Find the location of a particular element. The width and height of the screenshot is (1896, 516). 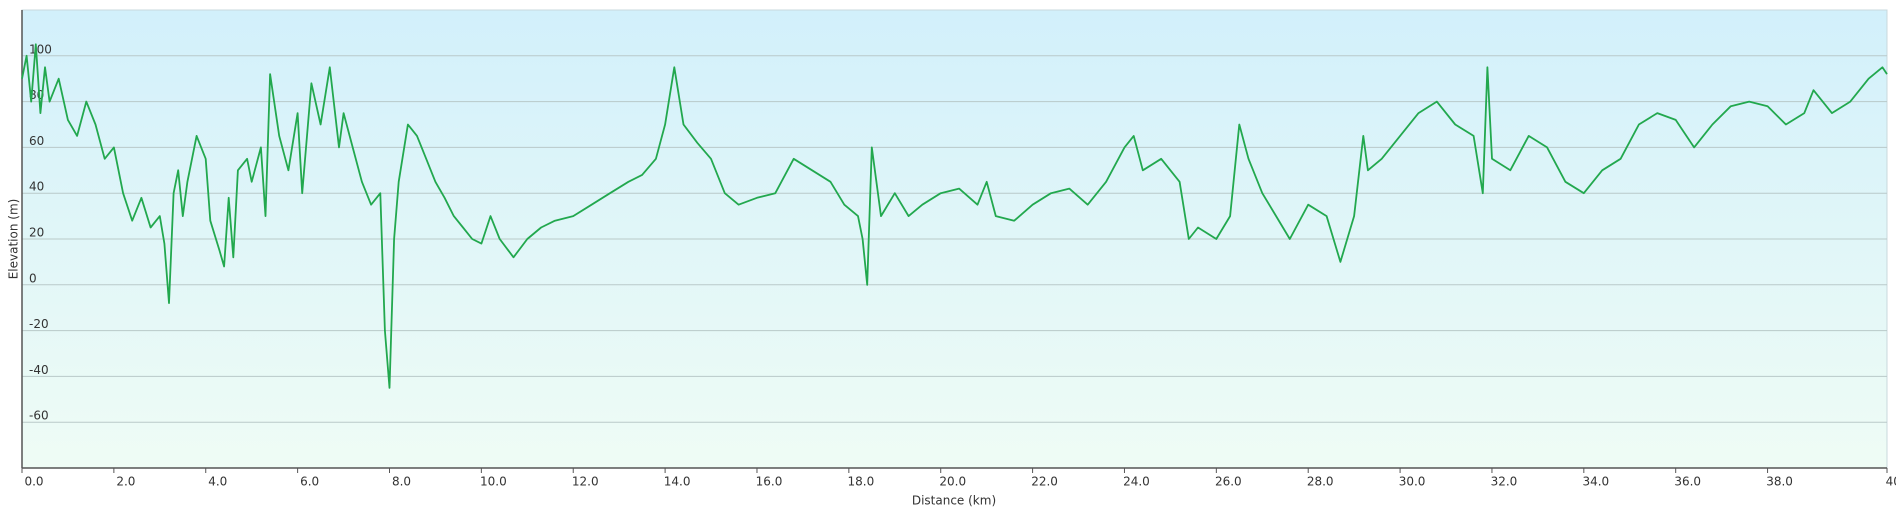

x-tick-label: 4.0 is located at coordinates (217, 482).